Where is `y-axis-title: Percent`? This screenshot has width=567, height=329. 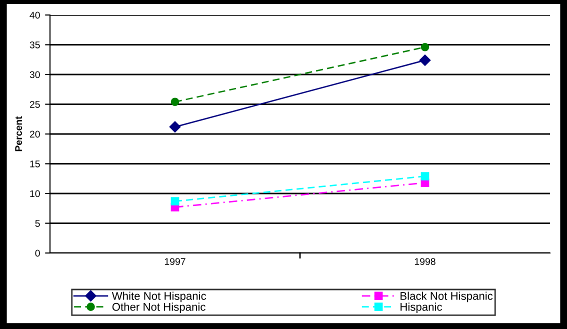
y-axis-title: Percent is located at coordinates (18, 134).